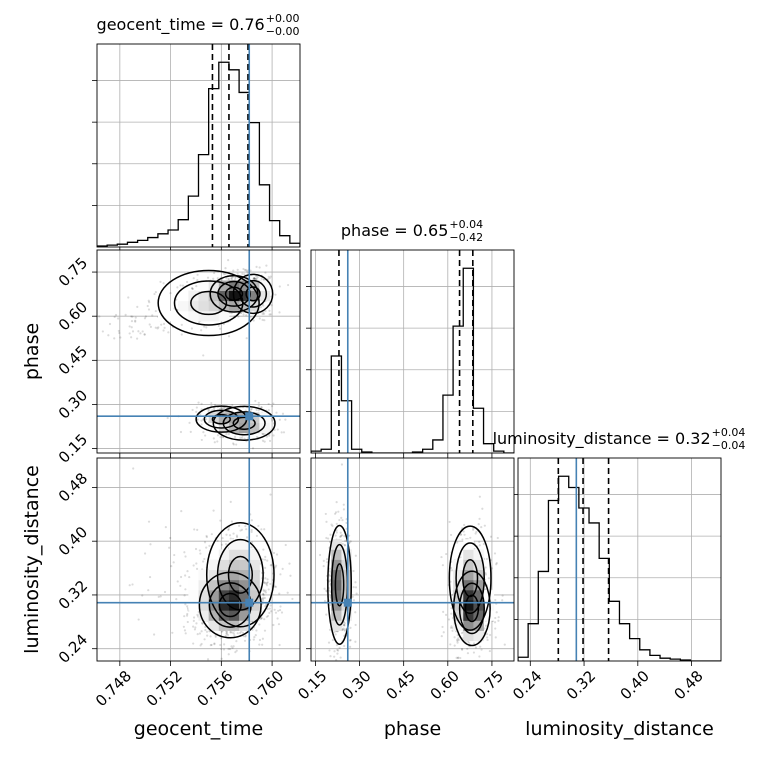  What do you see at coordinates (489, 685) in the screenshot?
I see `x-tick-label: 0.75` at bounding box center [489, 685].